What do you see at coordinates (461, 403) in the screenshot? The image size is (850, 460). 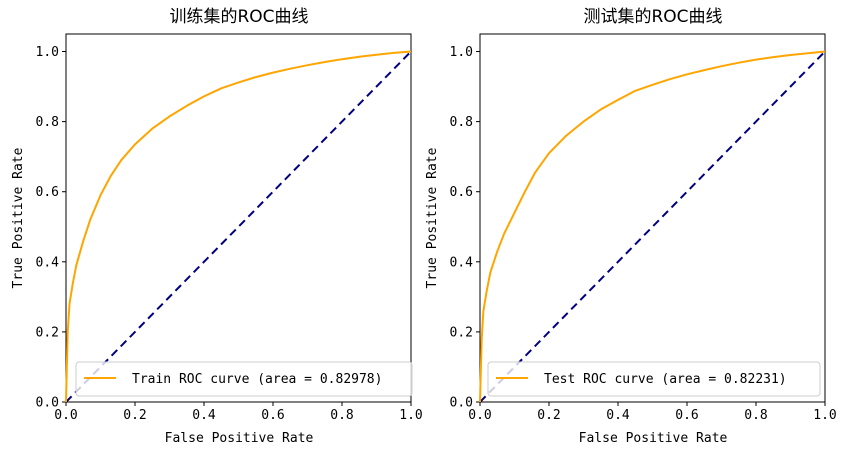 I see `test-y-tick-label: 0.0` at bounding box center [461, 403].